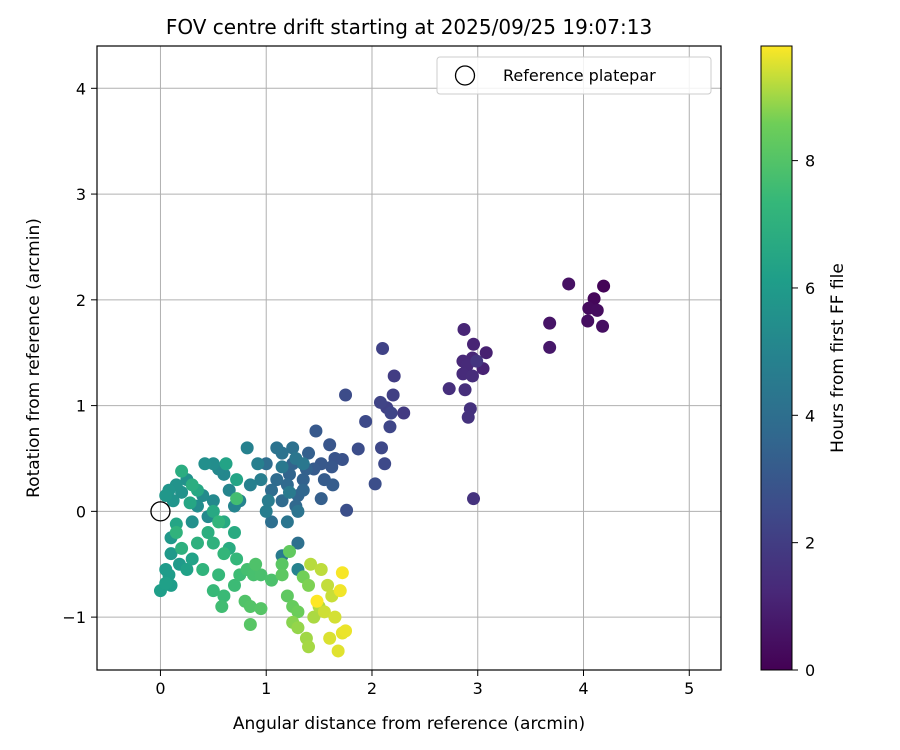 The height and width of the screenshot is (750, 900). What do you see at coordinates (478, 688) in the screenshot?
I see `x-tick-label: 3` at bounding box center [478, 688].